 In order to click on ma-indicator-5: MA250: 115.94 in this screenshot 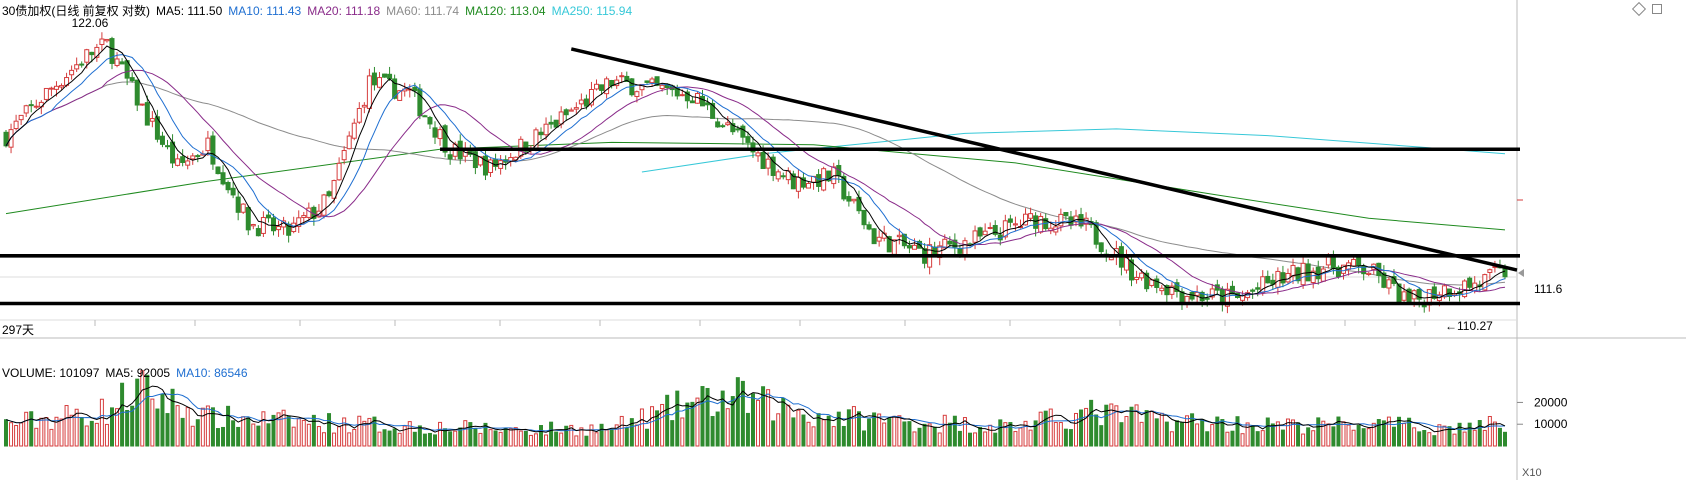, I will do `click(592, 11)`.